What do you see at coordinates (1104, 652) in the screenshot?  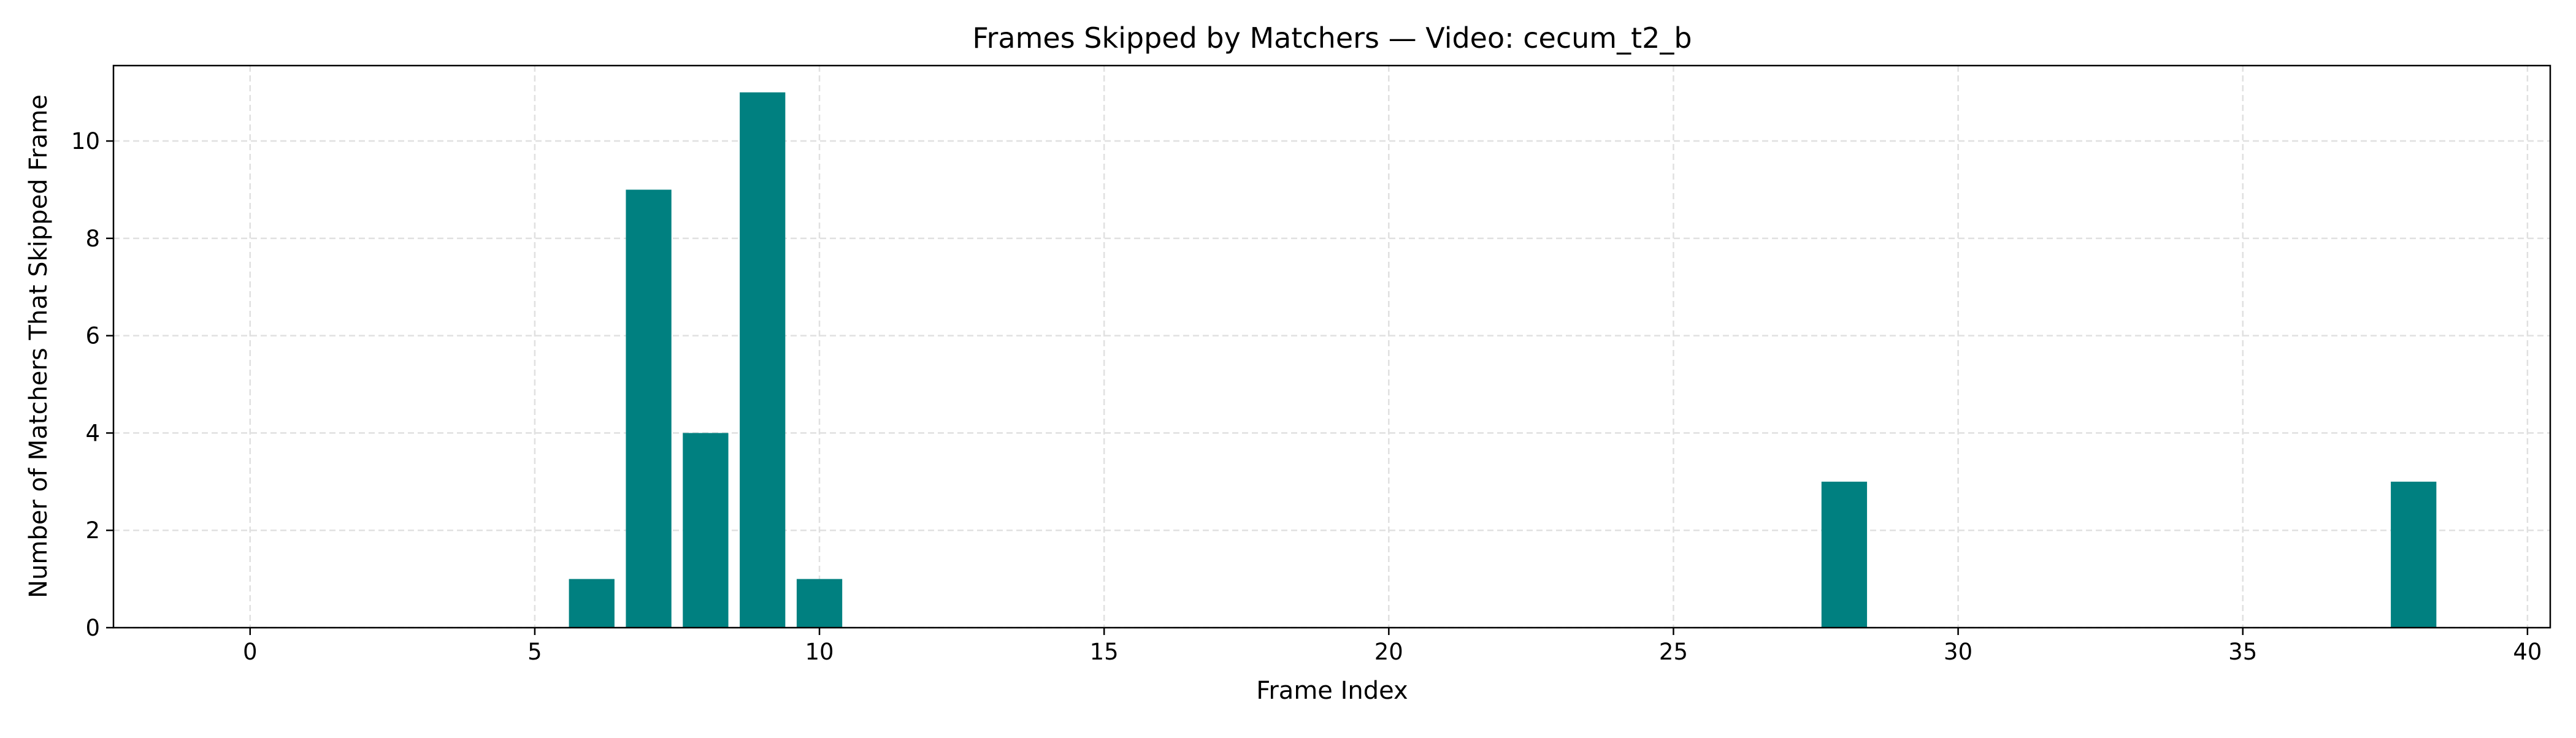 I see `x-tick-label: 15` at bounding box center [1104, 652].